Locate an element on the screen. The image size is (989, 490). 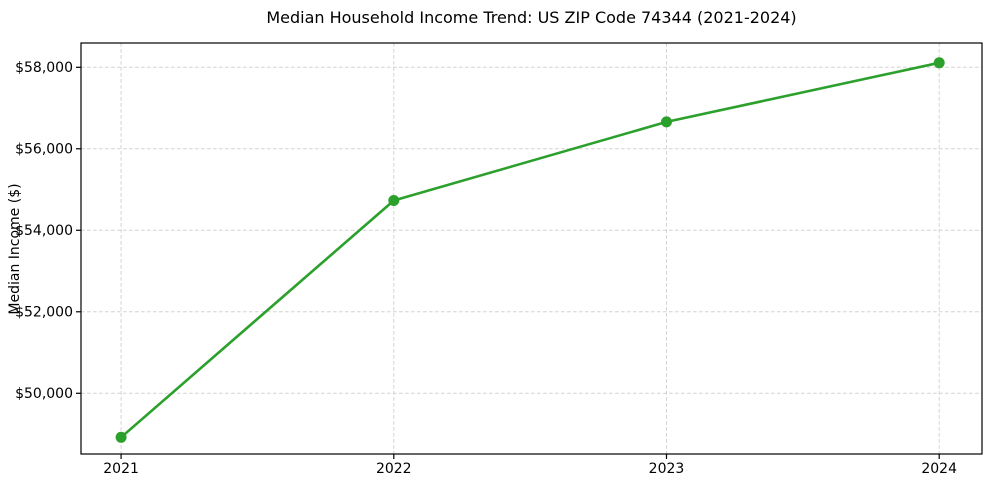
data-point-2024 is located at coordinates (939, 63).